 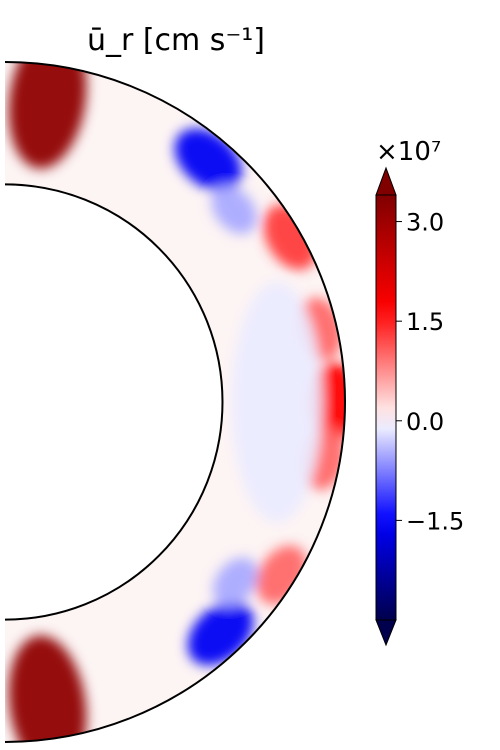 What do you see at coordinates (425, 223) in the screenshot?
I see `colorbar-tick-label: 3.0` at bounding box center [425, 223].